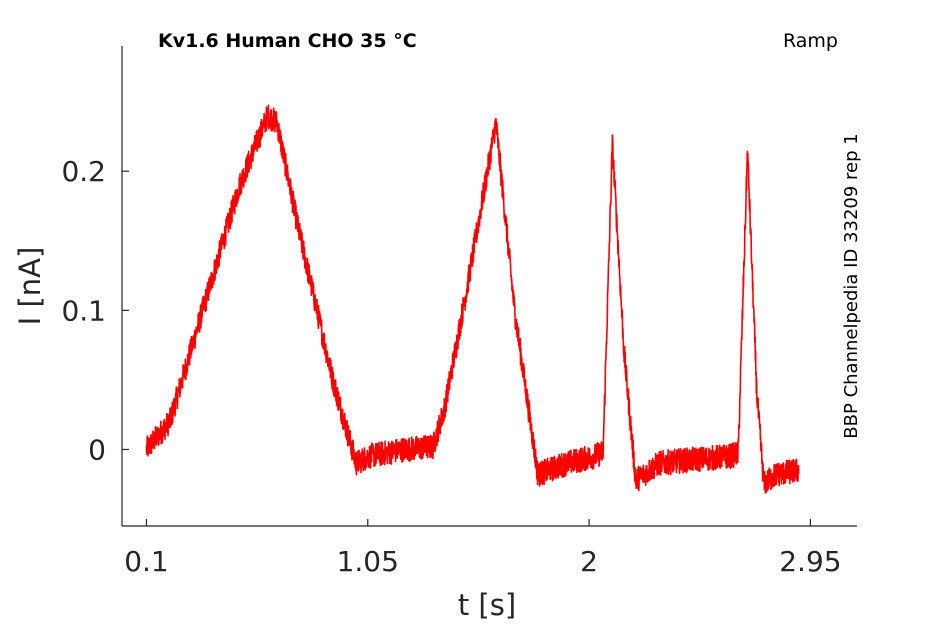 The image size is (945, 624). I want to click on x-tick-label: 1.05, so click(368, 561).